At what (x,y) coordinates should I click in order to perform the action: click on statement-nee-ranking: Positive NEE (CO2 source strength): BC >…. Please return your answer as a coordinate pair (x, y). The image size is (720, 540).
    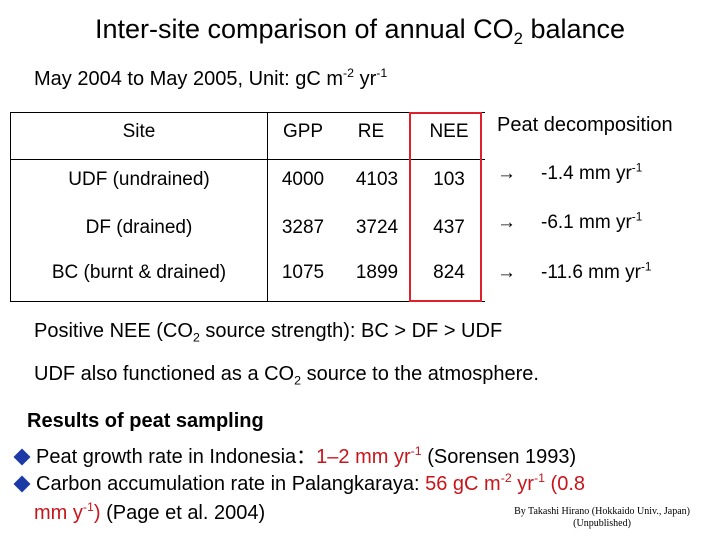
    Looking at the image, I should click on (268, 332).